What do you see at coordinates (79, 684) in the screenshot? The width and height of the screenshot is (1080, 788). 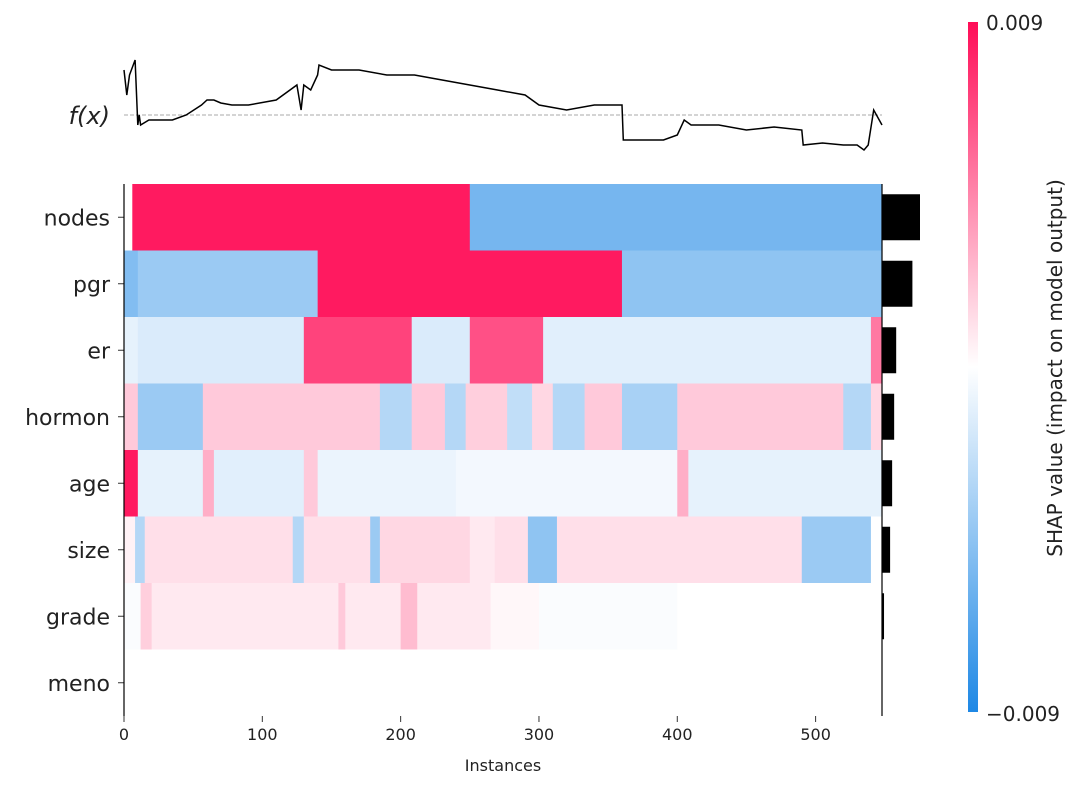 I see `feature-label-meno: meno` at bounding box center [79, 684].